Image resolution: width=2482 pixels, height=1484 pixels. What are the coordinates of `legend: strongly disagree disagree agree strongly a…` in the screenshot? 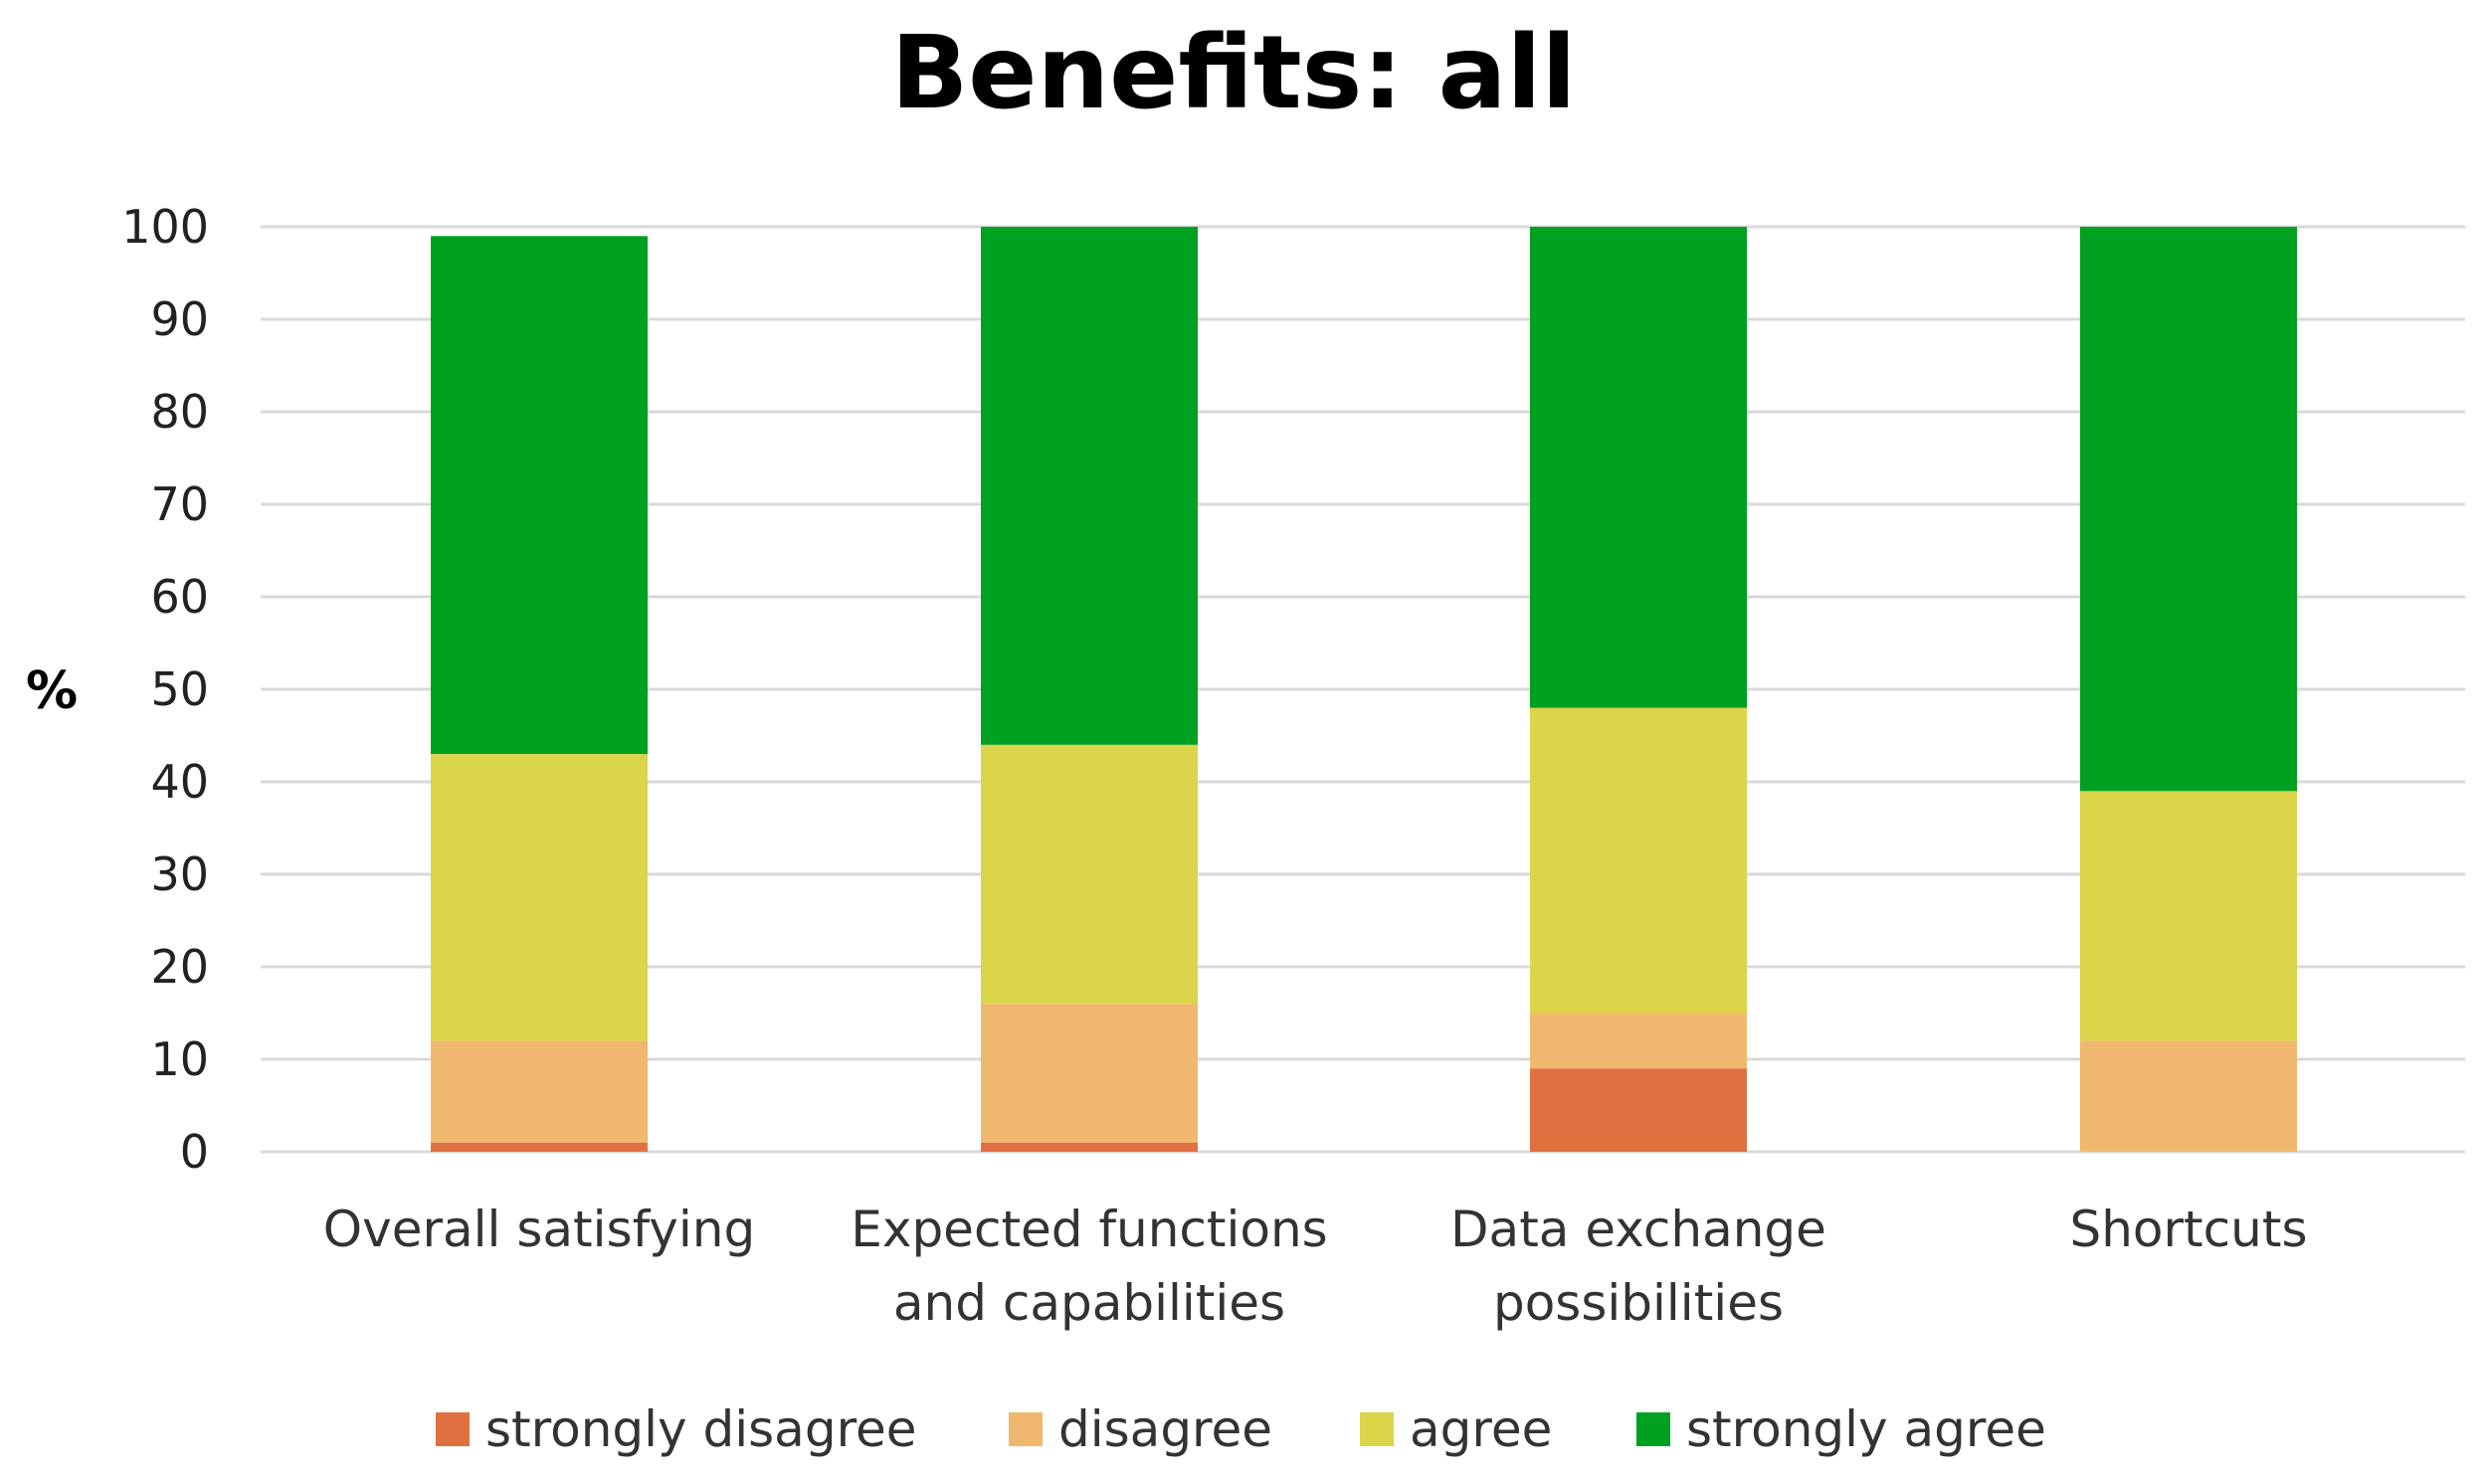 It's located at (1241, 1429).